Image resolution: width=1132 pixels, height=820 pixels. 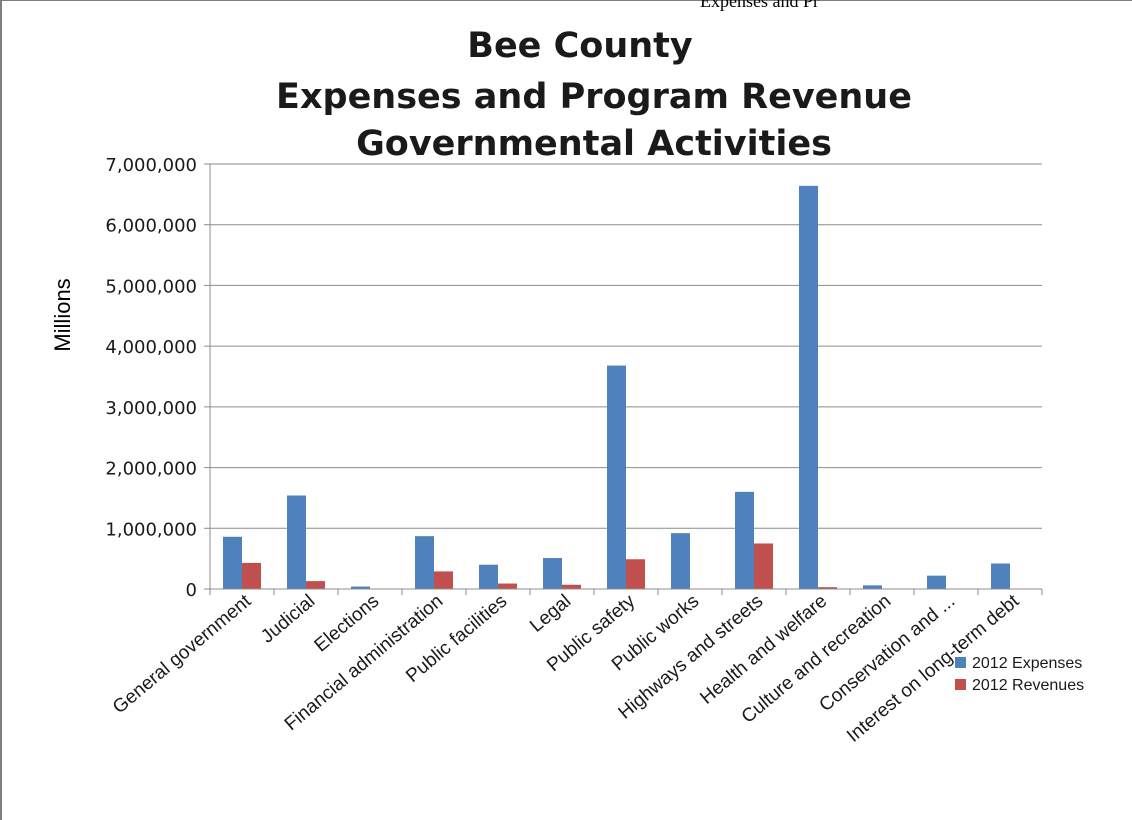 I want to click on x-tick-label: General government, so click(x=182, y=654).